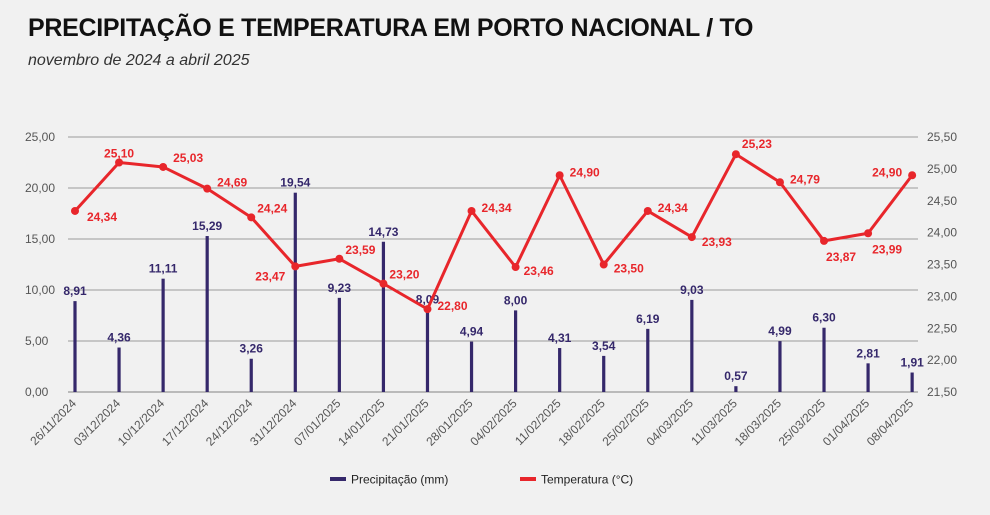 Image resolution: width=990 pixels, height=515 pixels. Describe the element at coordinates (887, 249) in the screenshot. I see `temperature-value-label: 23,99` at that location.